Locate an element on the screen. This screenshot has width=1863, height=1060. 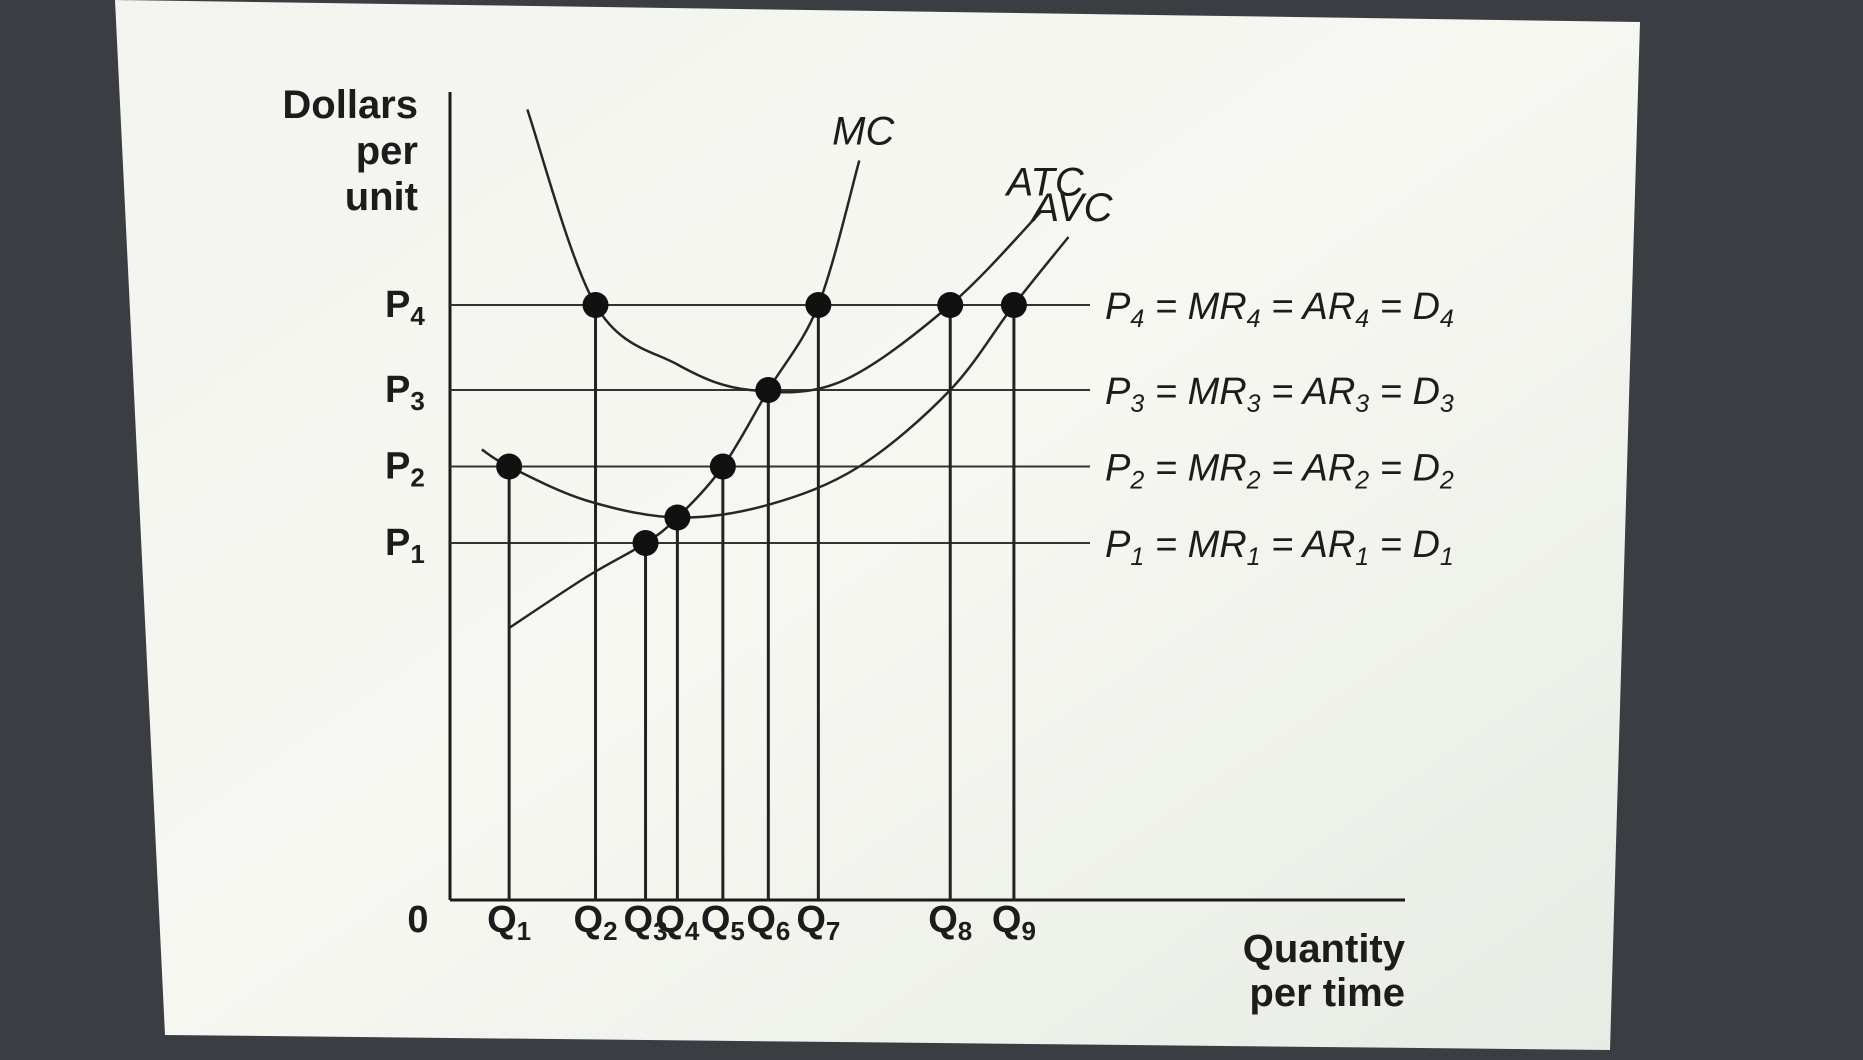
origin-label: 0 is located at coordinates (417, 920).